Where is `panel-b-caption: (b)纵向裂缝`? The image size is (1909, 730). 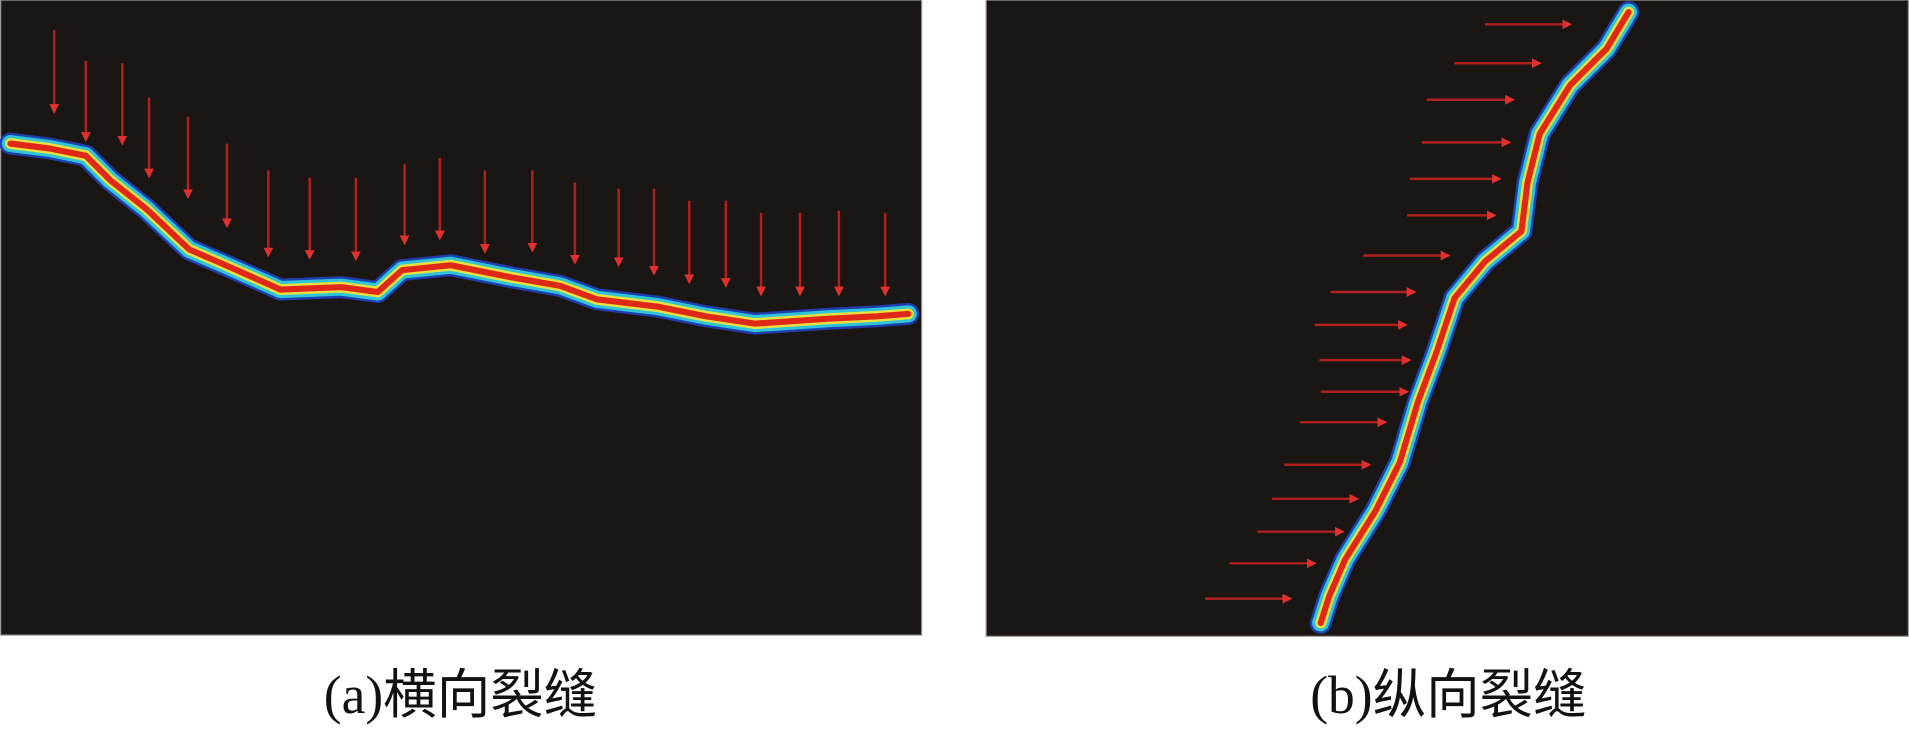 panel-b-caption: (b)纵向裂缝 is located at coordinates (1448, 695).